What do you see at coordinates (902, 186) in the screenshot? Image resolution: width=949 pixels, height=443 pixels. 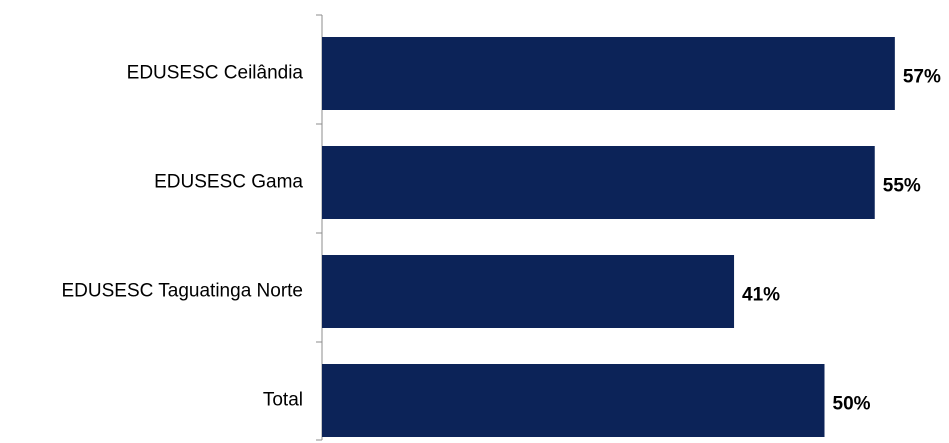 I see `value-label: 55%` at bounding box center [902, 186].